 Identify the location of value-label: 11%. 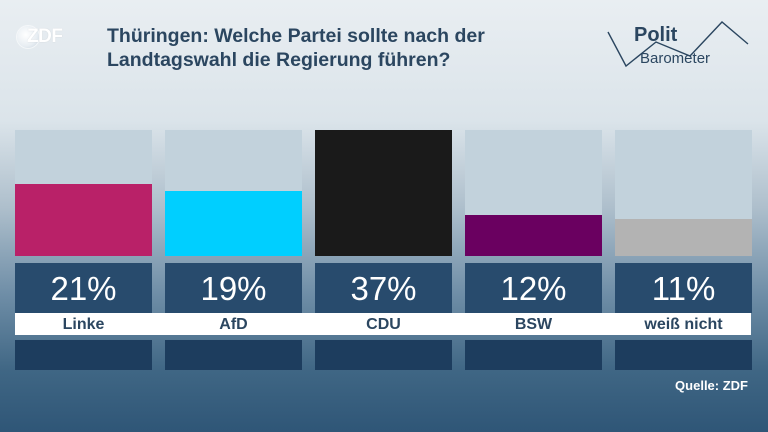
(683, 288).